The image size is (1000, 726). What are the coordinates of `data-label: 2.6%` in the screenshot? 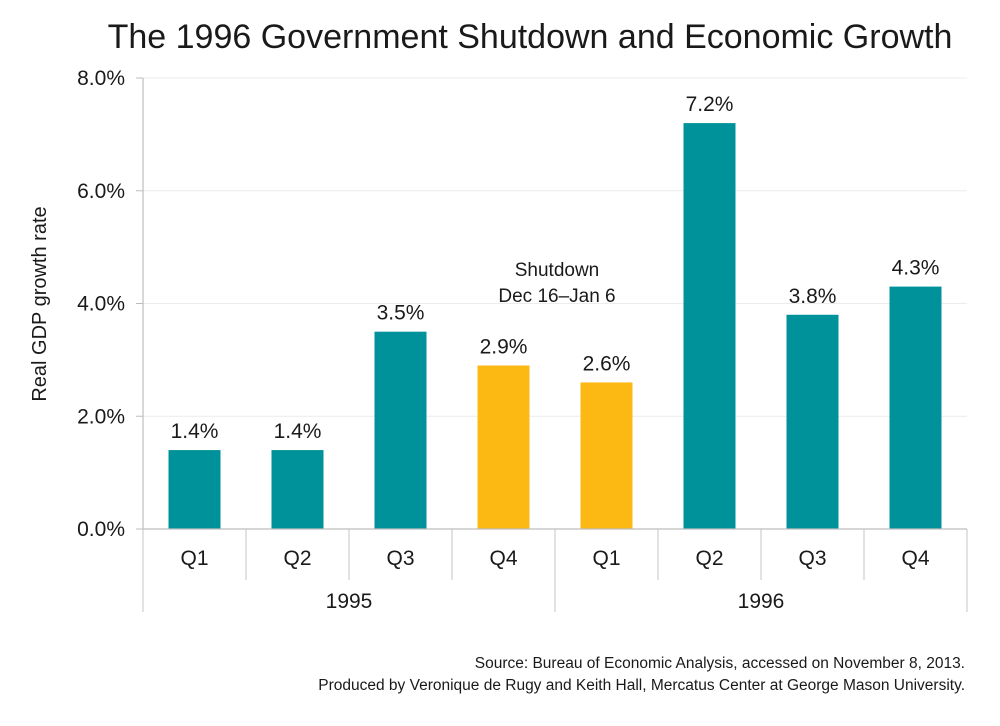 It's located at (607, 363).